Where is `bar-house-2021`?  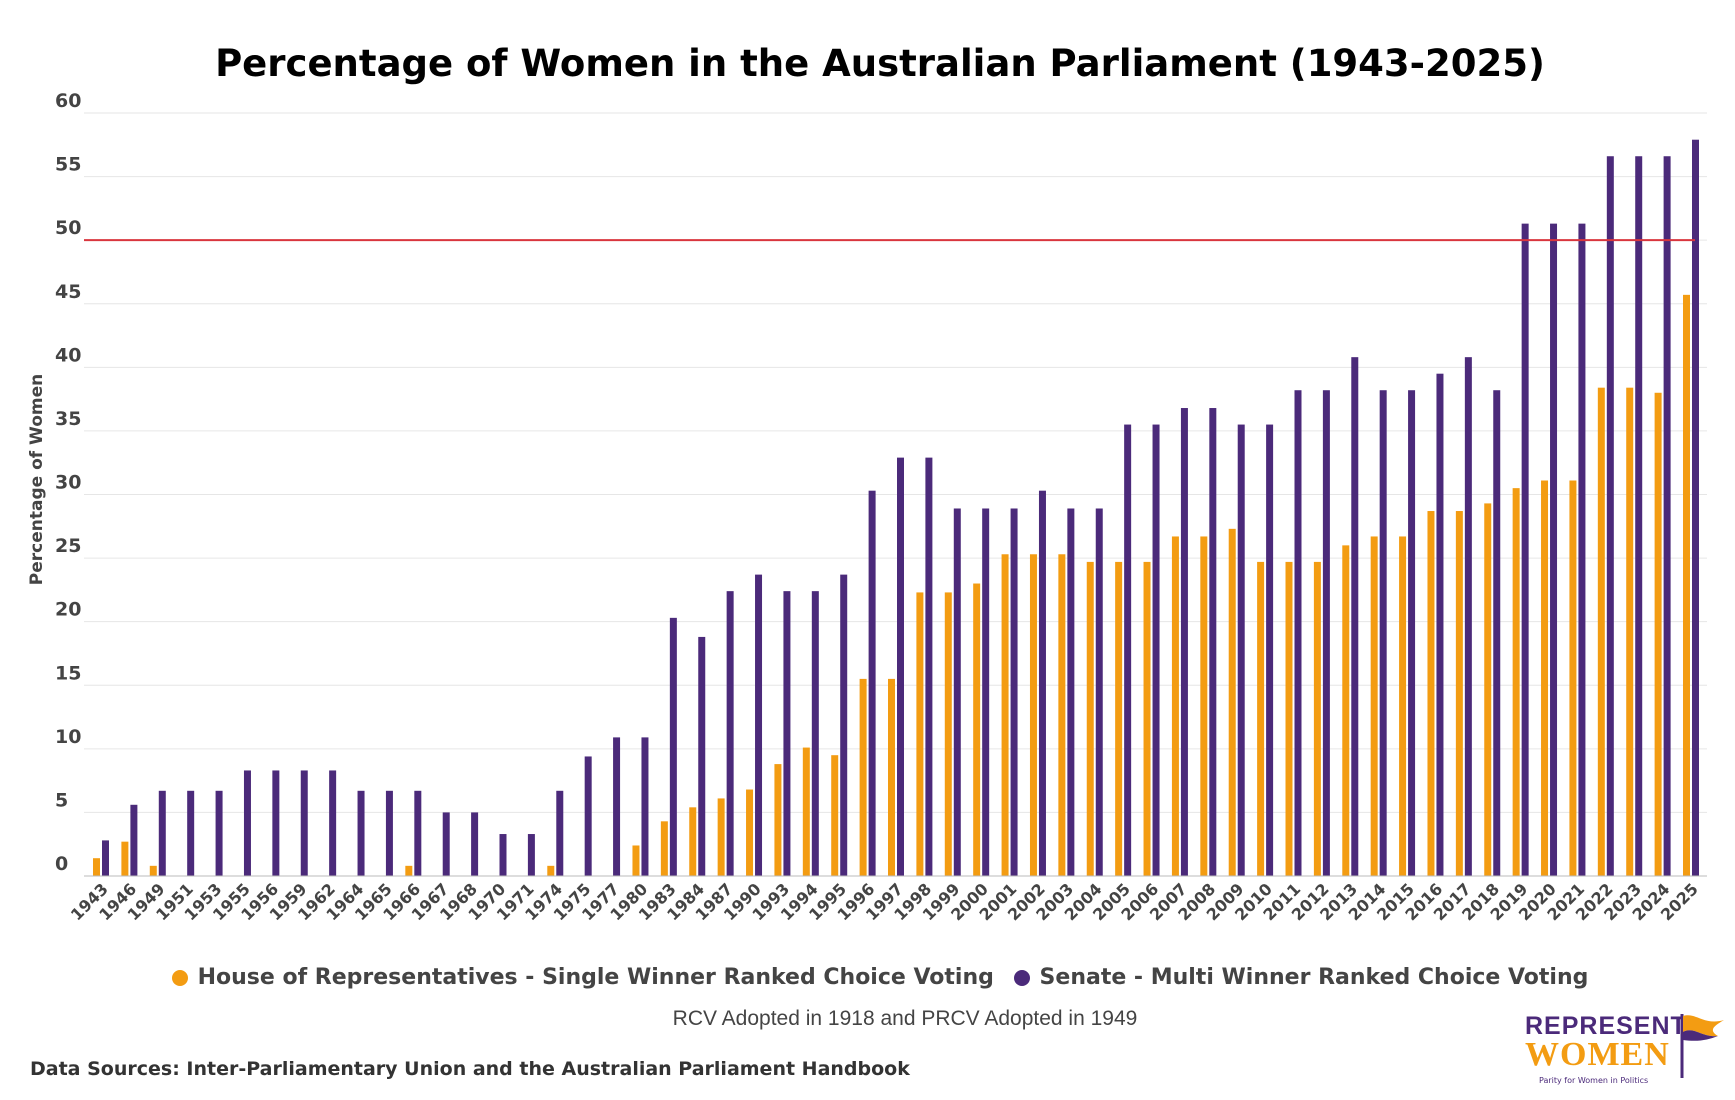 bar-house-2021 is located at coordinates (1573, 678).